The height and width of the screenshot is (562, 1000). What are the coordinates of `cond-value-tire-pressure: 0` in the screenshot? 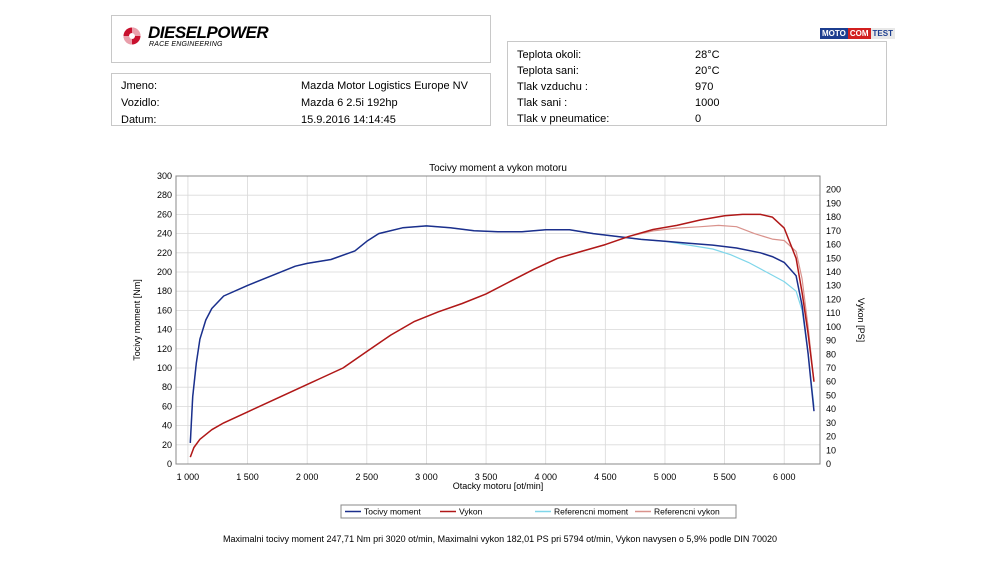 It's located at (698, 119).